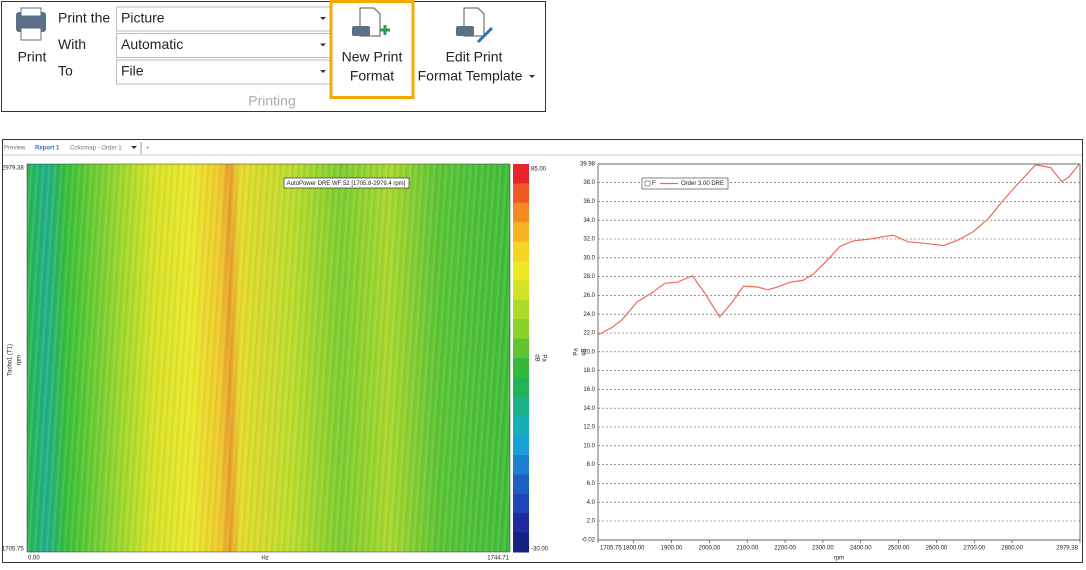  I want to click on button-label: Format, so click(372, 76).